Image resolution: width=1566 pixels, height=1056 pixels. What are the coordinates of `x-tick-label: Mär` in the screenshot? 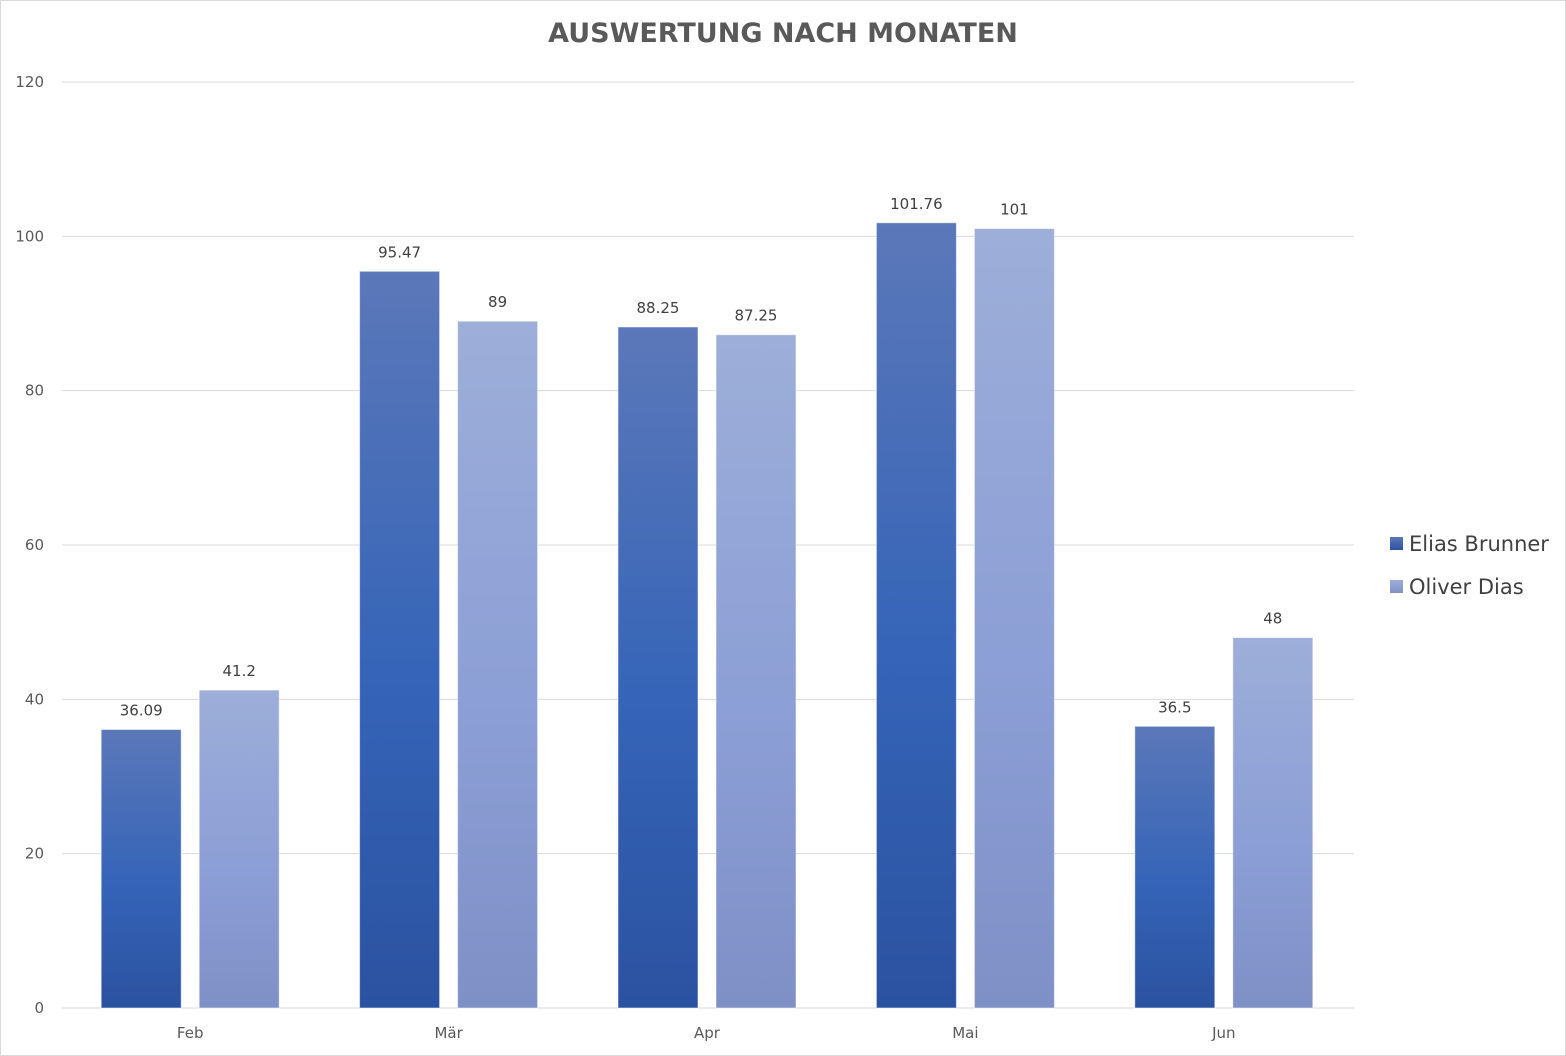 It's located at (448, 1033).